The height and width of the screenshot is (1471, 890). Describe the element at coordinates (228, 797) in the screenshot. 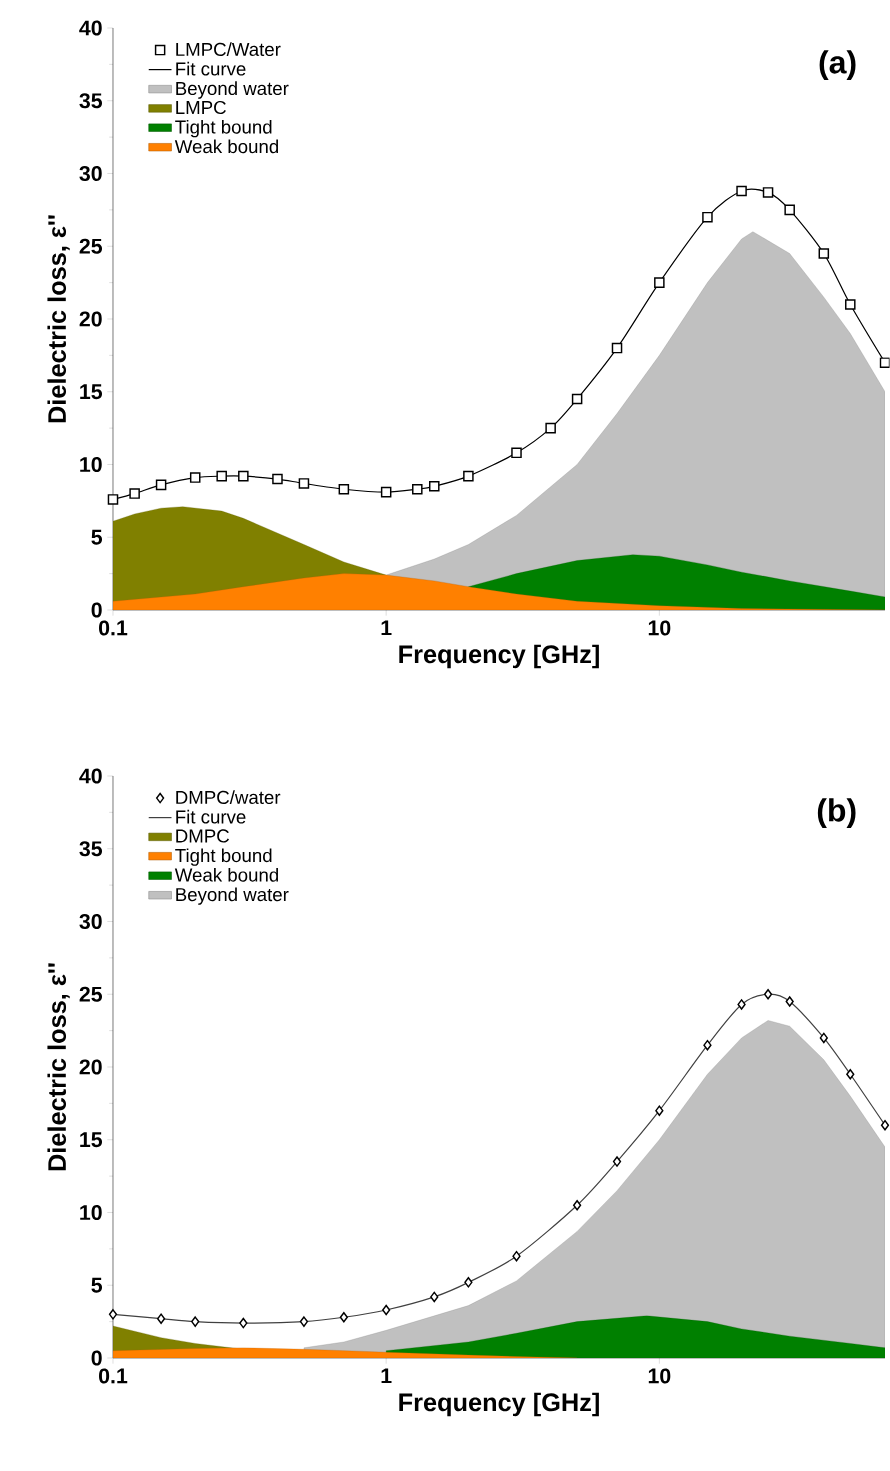

I see `legend-label: DMPC/water` at that location.